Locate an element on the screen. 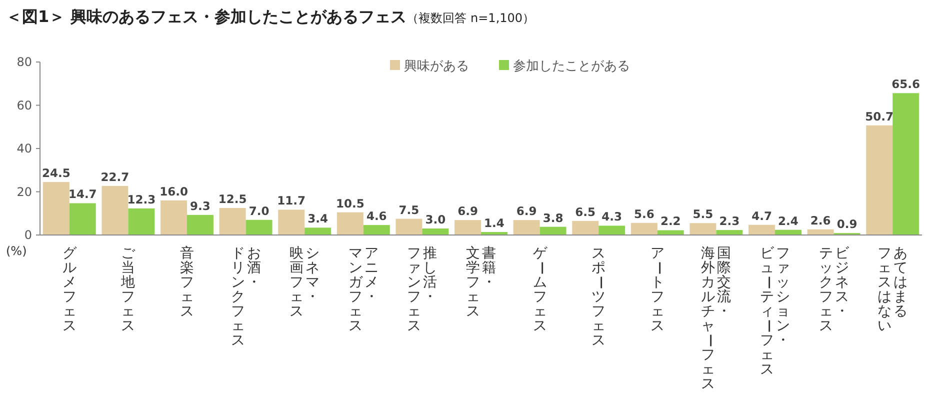 Image resolution: width=934 pixels, height=393 pixels. data-label: 1.4 is located at coordinates (494, 223).